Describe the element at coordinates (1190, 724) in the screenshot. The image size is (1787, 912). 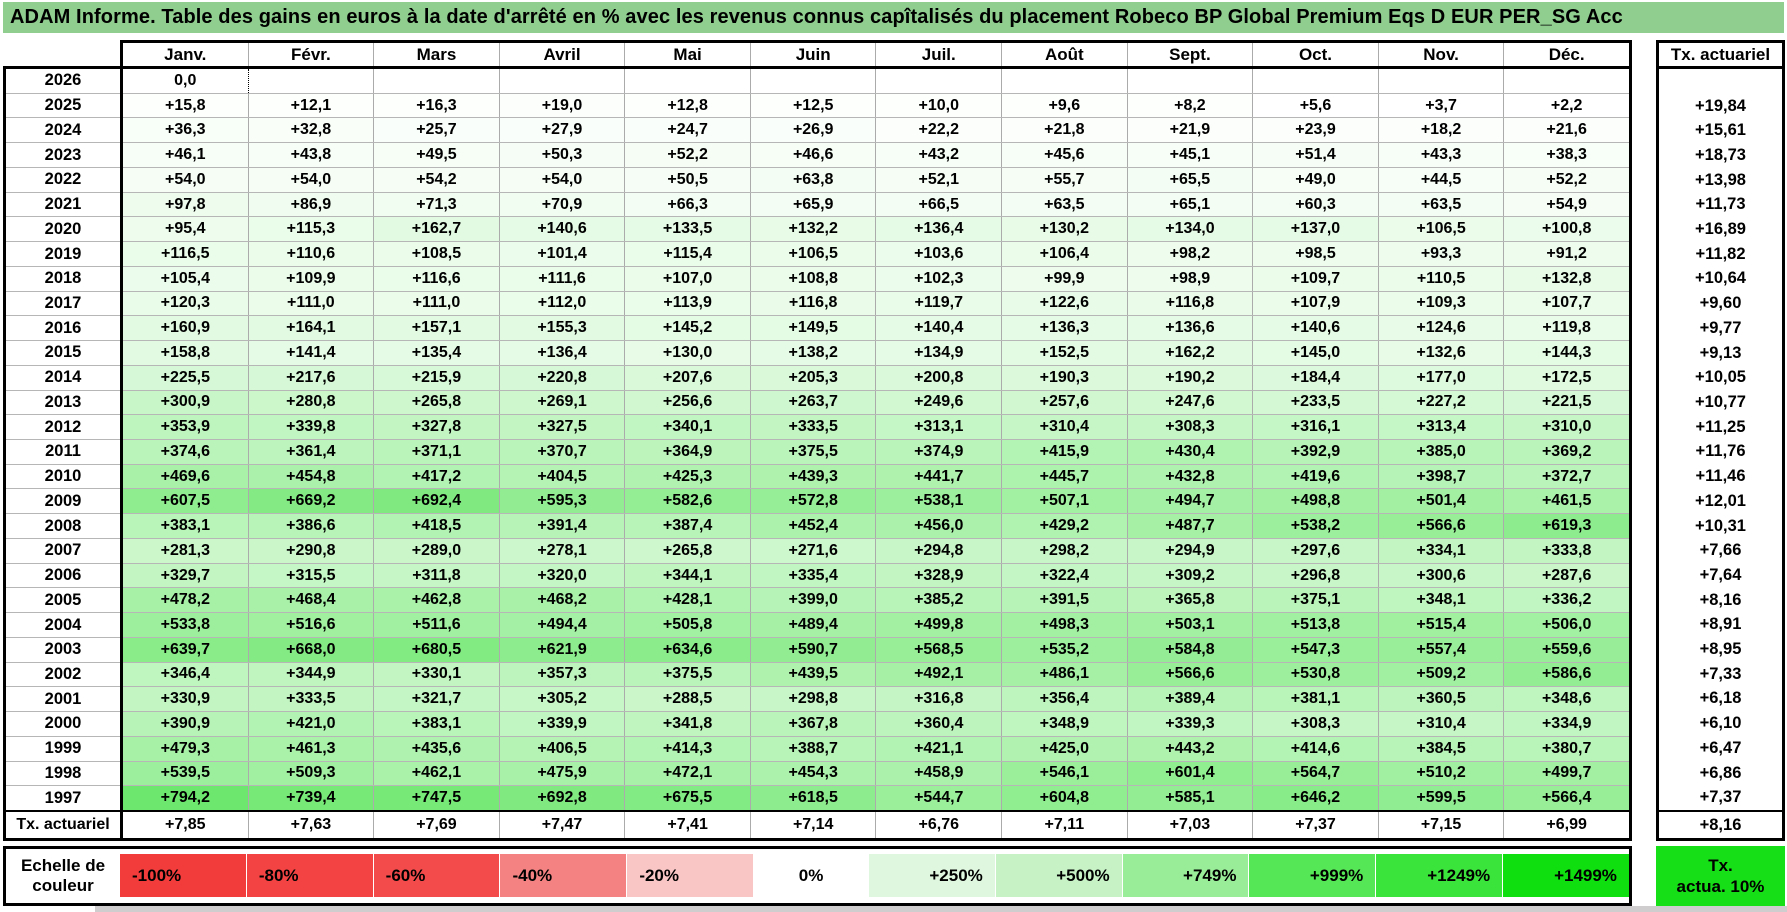
I see `gain-cell: +339,3` at that location.